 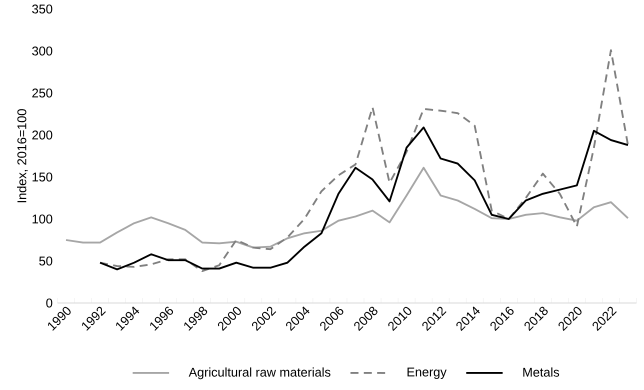 I want to click on y-axis-title: Index, 2016=100, so click(x=22, y=155).